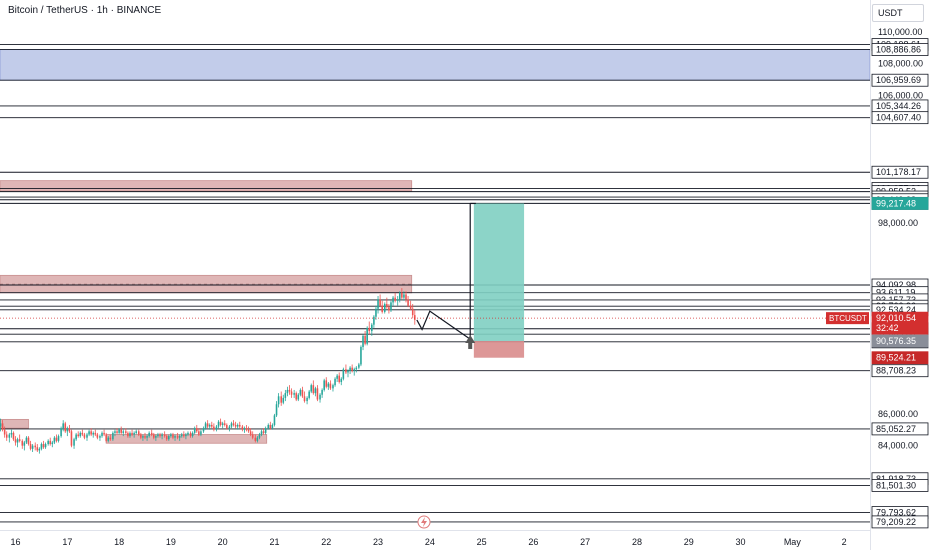 This screenshot has height=550, width=932. I want to click on time-axis-divider, so click(435, 530).